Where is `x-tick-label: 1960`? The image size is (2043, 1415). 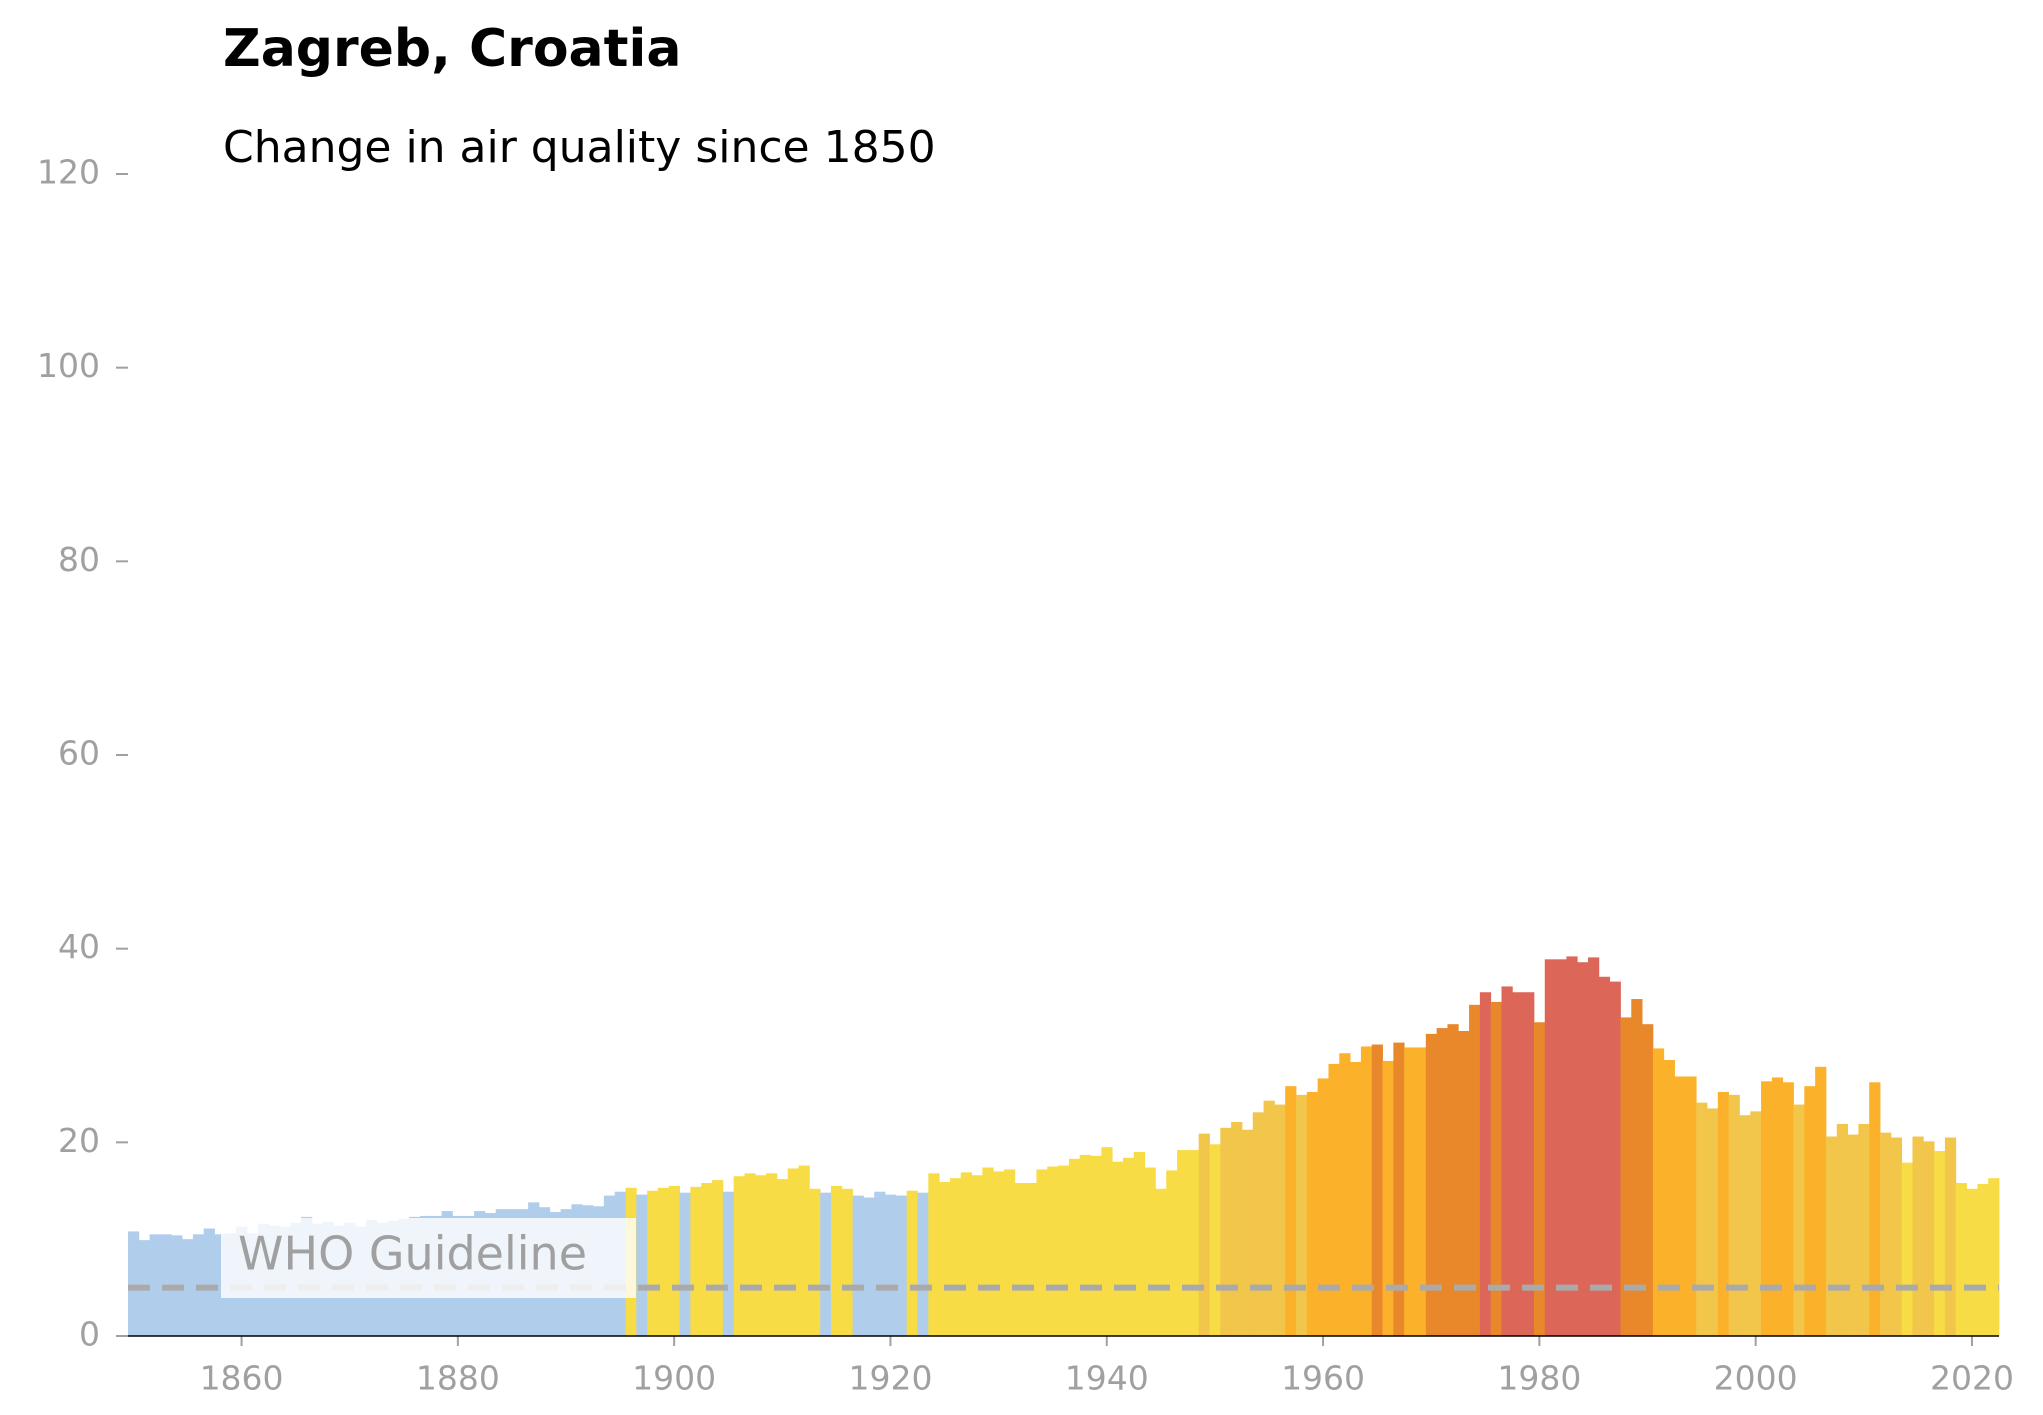
x-tick-label: 1960 is located at coordinates (1323, 1378).